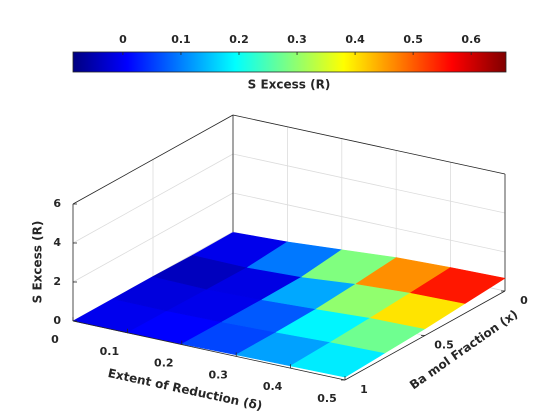 Image resolution: width=560 pixels, height=420 pixels. What do you see at coordinates (57, 281) in the screenshot?
I see `z-tick-label: 2` at bounding box center [57, 281].